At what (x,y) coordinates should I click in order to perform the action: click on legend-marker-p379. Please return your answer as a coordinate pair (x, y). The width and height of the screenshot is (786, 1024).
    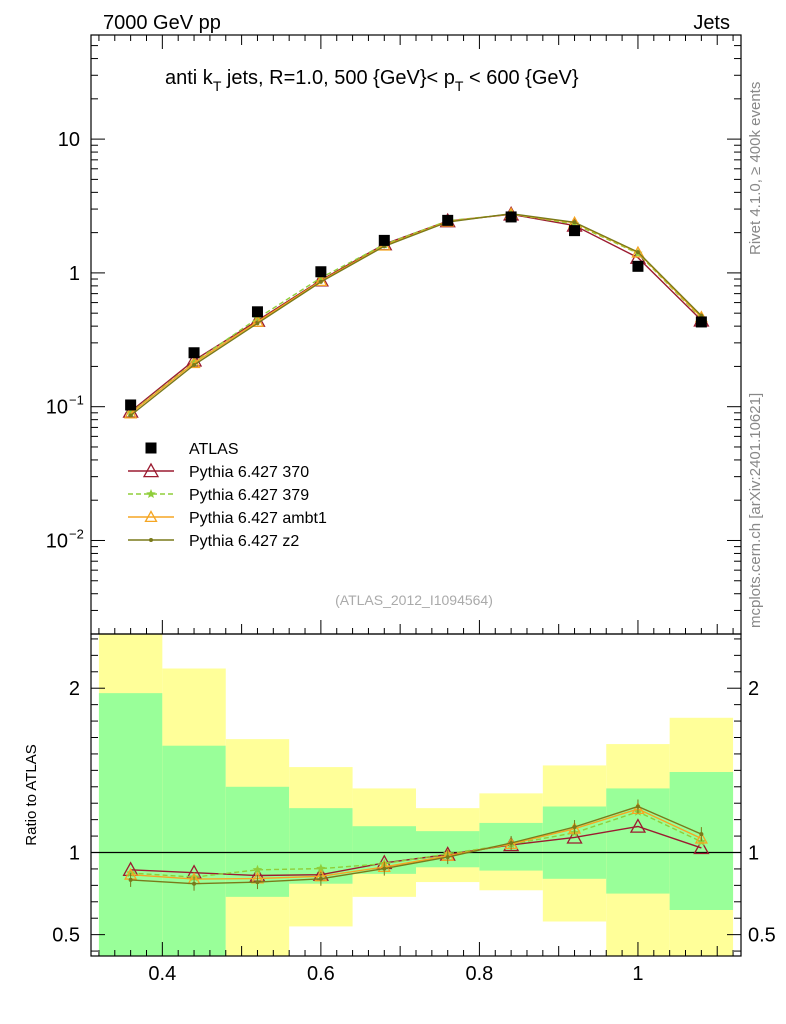
    Looking at the image, I should click on (151, 493).